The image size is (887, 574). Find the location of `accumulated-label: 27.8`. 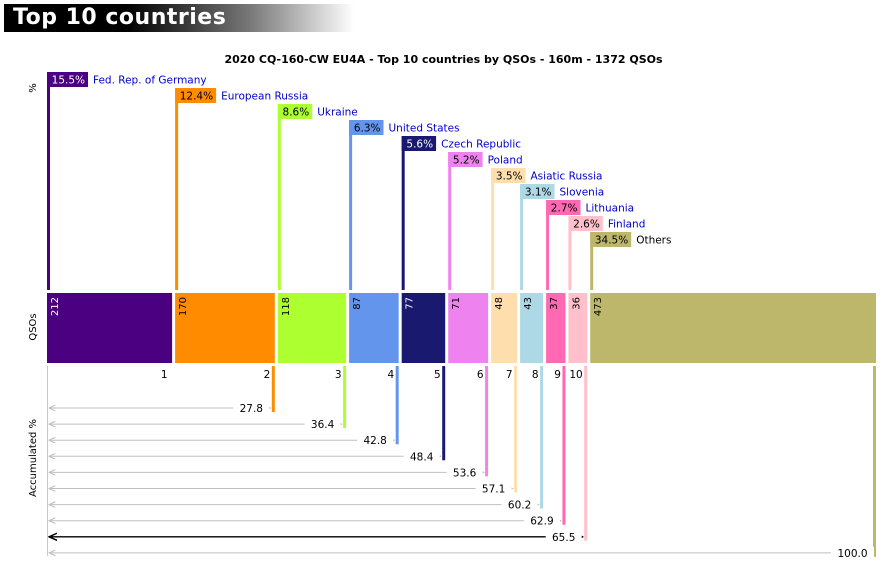

accumulated-label: 27.8 is located at coordinates (251, 409).